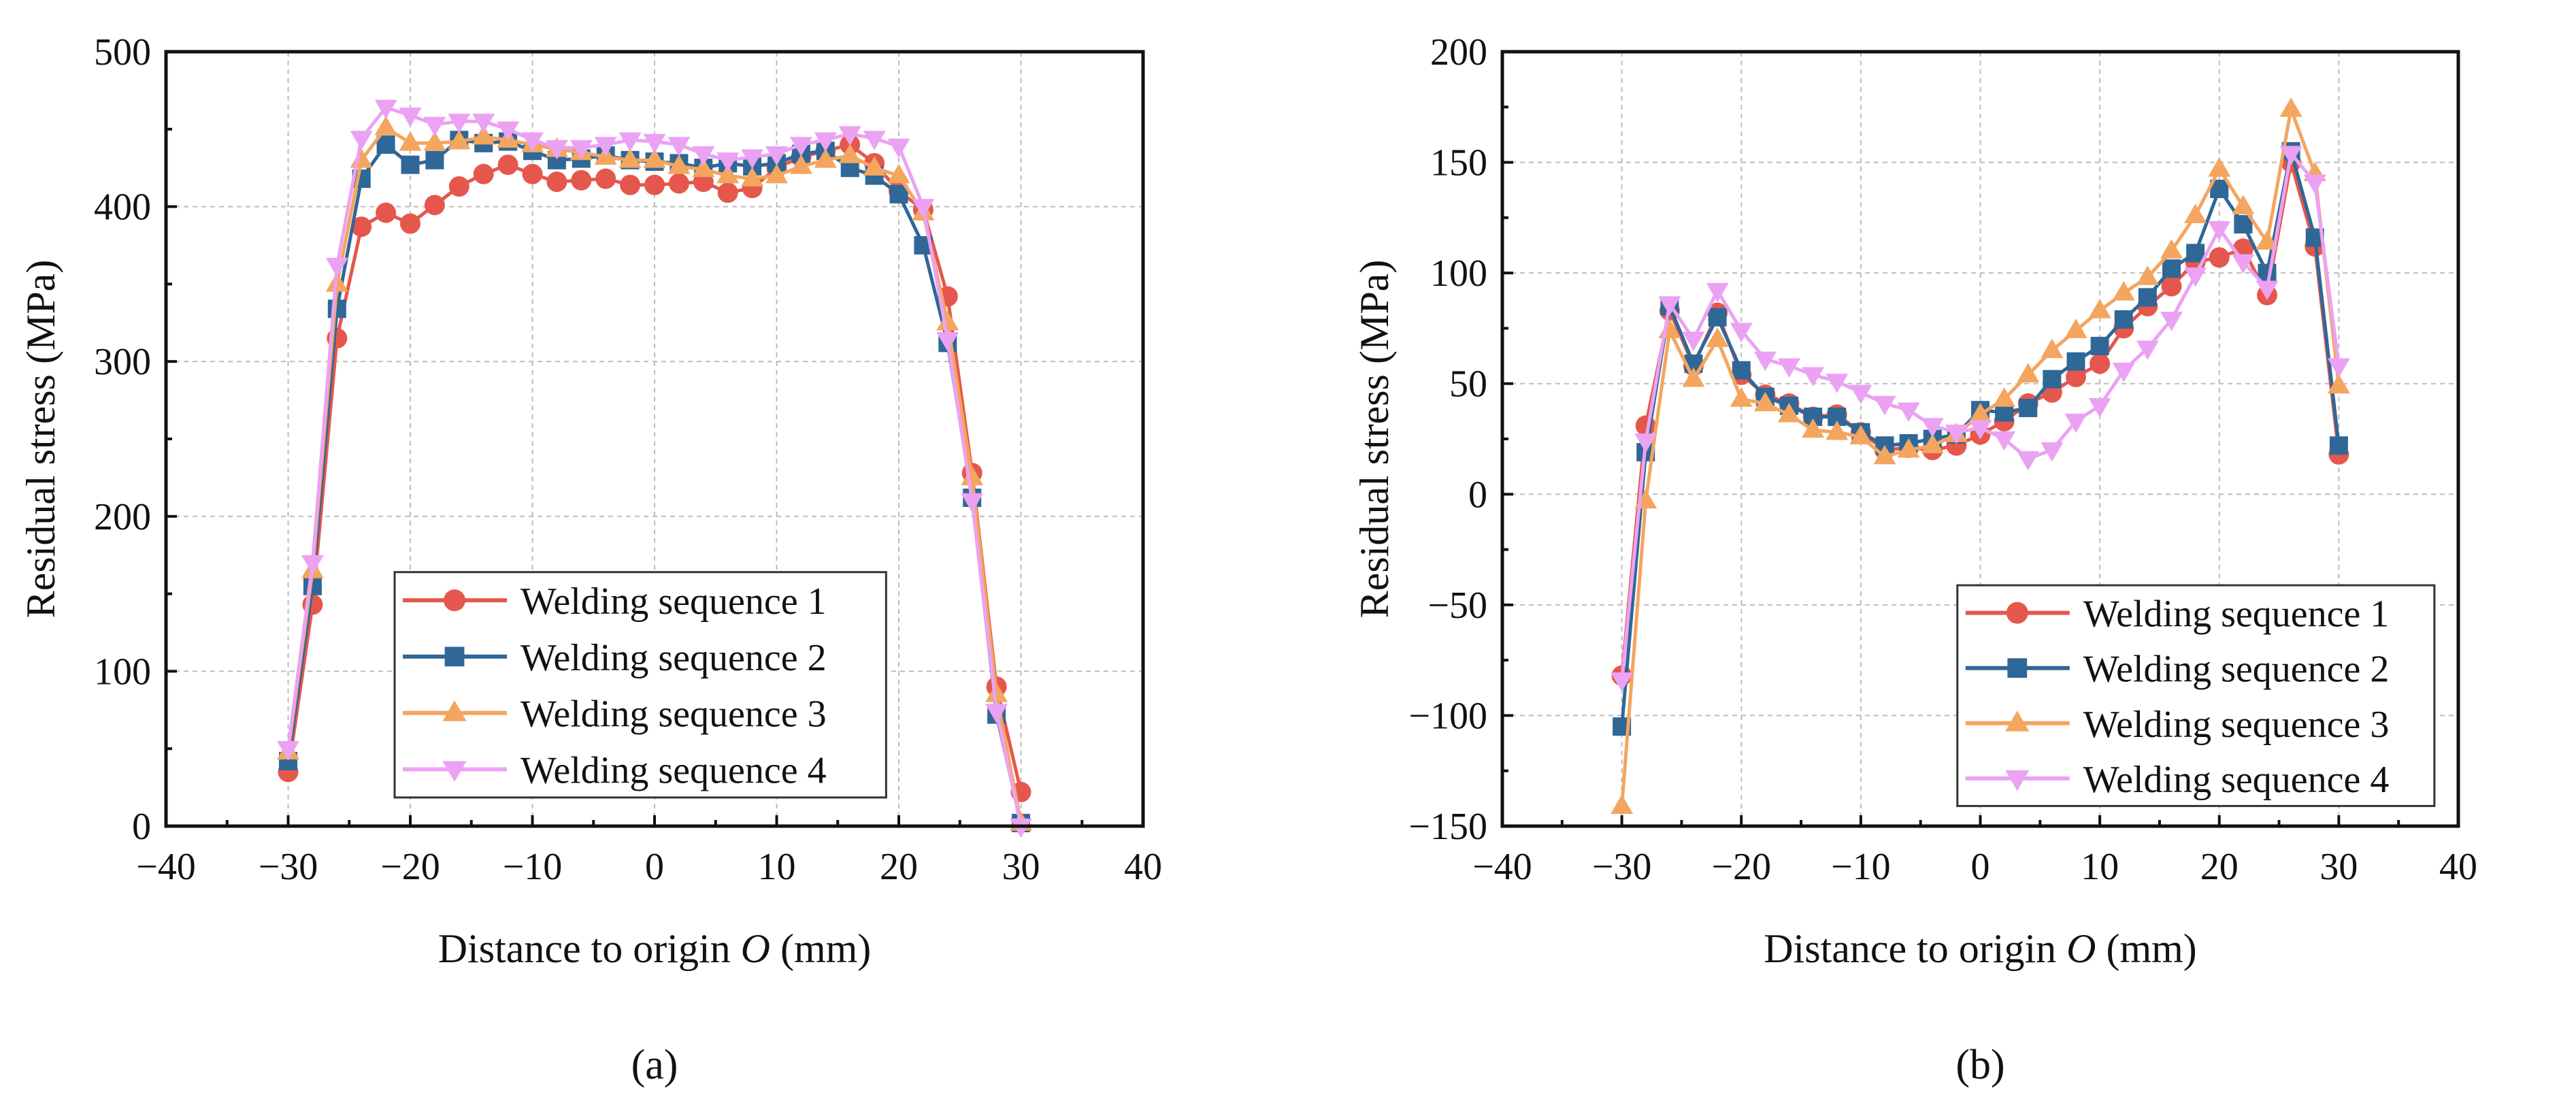 The width and height of the screenshot is (2576, 1099). I want to click on x-tick-label: 20, so click(899, 867).